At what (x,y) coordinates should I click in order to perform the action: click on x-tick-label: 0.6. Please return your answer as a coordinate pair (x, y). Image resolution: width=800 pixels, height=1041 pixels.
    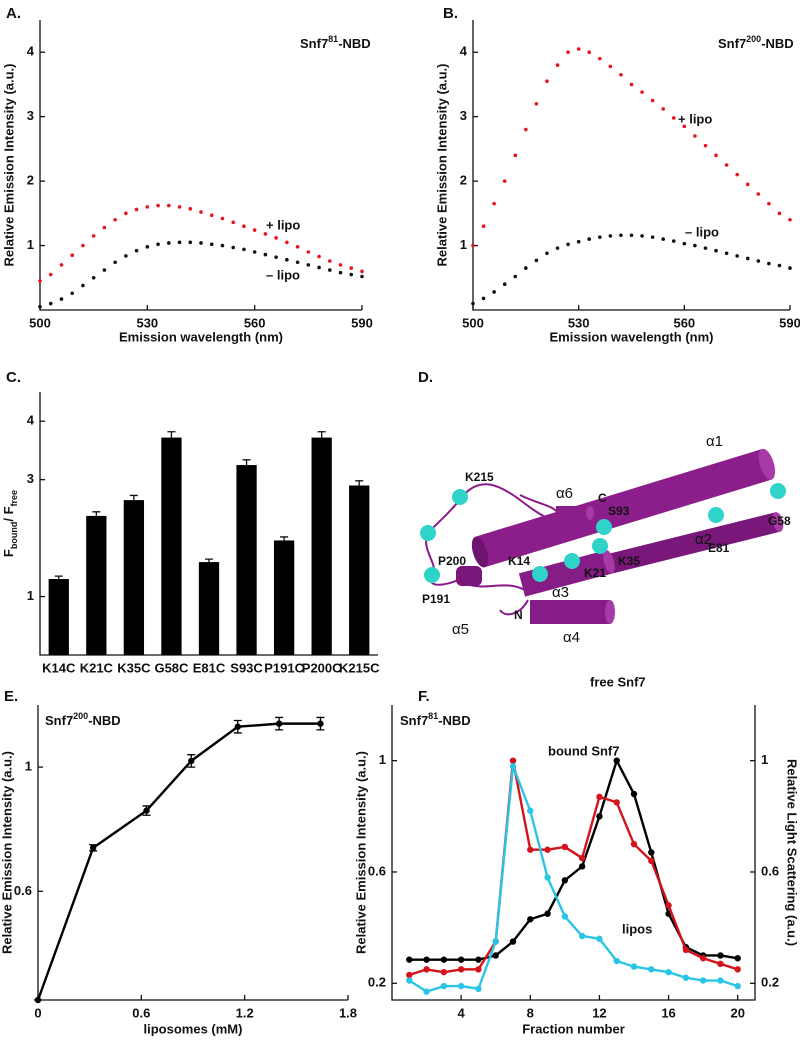
    Looking at the image, I should click on (141, 1012).